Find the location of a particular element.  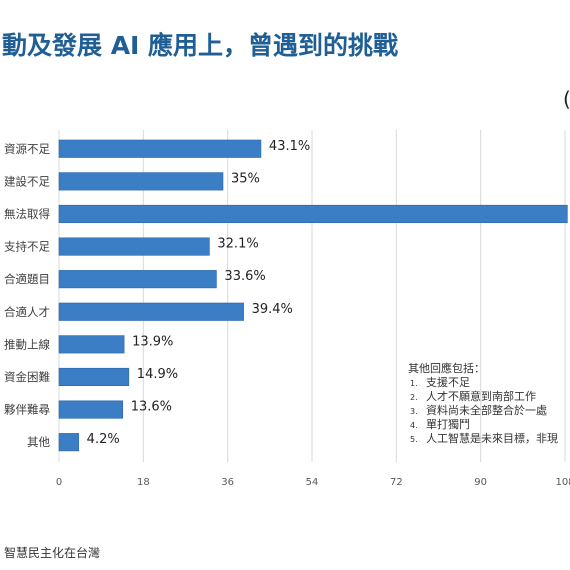

data-label: 43.1% is located at coordinates (289, 146).